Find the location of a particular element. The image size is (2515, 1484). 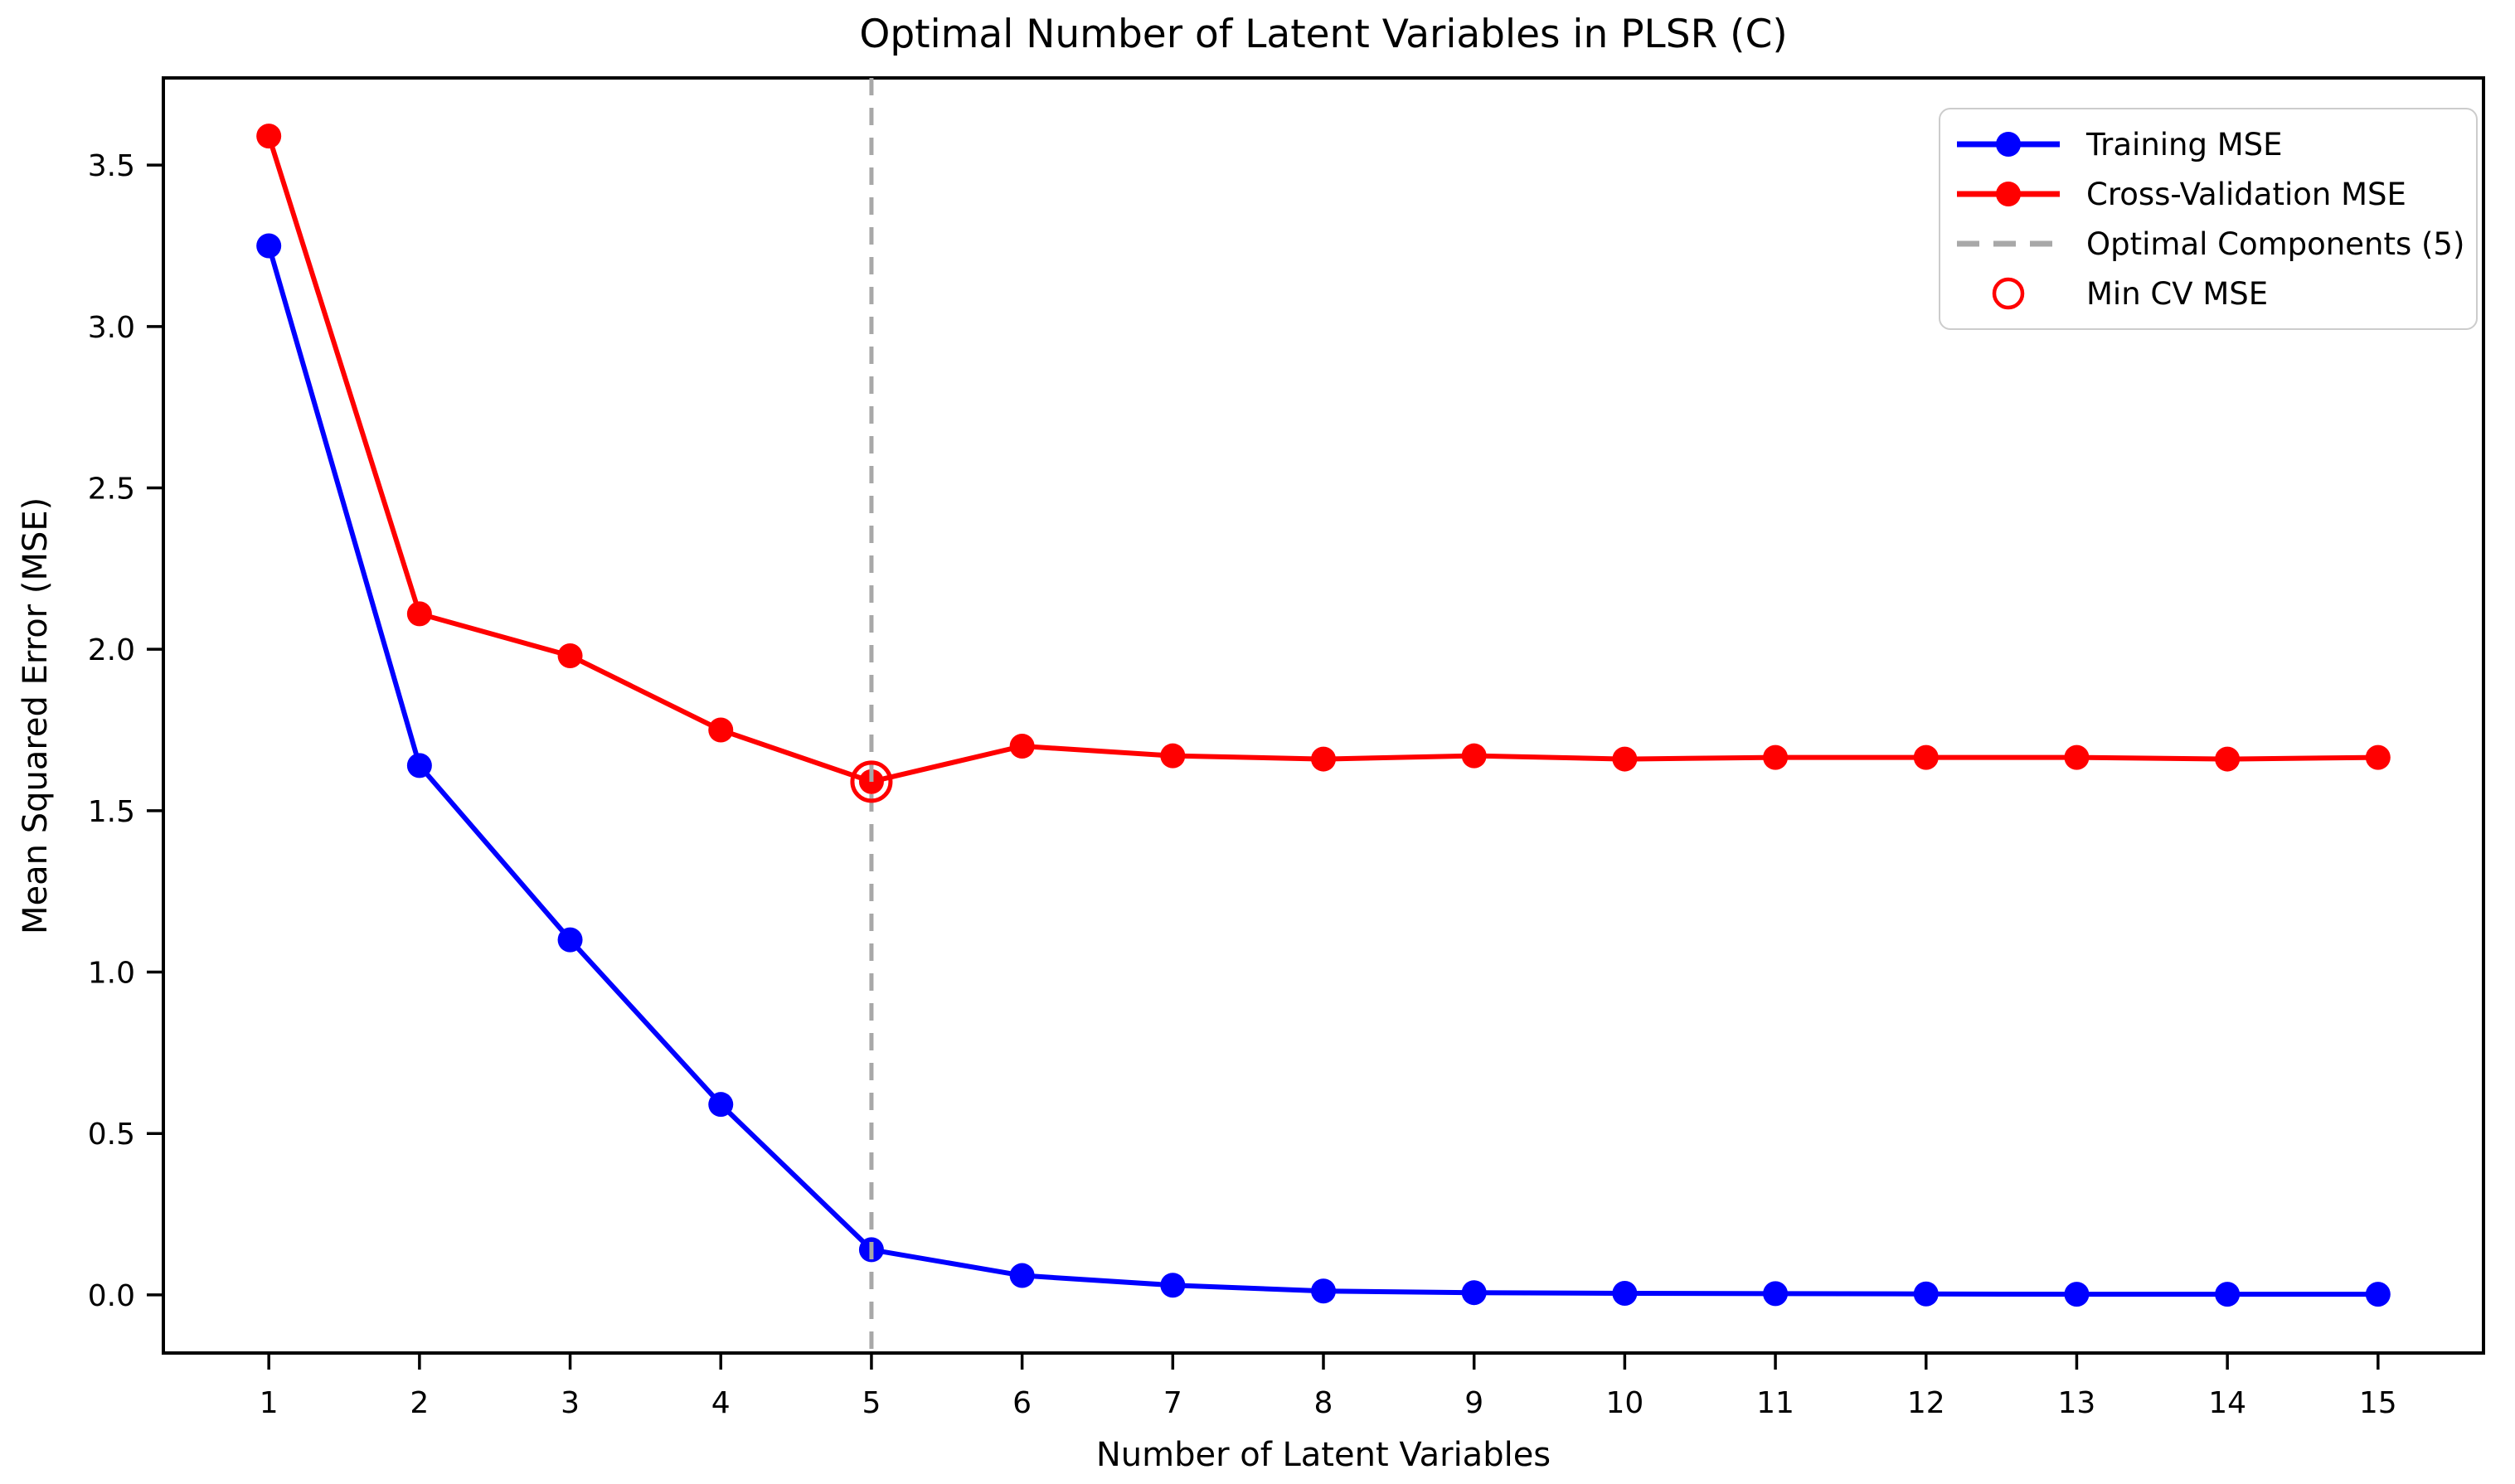

legend-entry-optimal-components: Optimal Components (5) is located at coordinates (2209, 244).